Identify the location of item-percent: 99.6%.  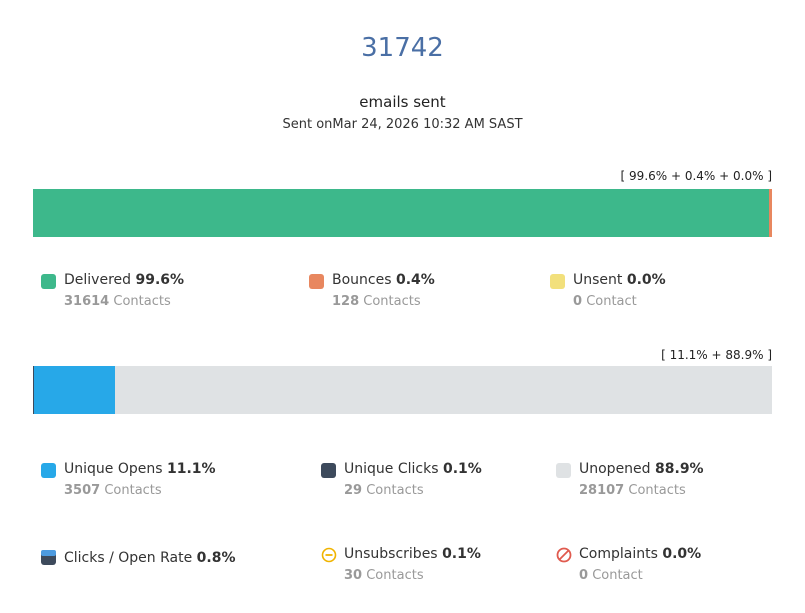
(160, 280).